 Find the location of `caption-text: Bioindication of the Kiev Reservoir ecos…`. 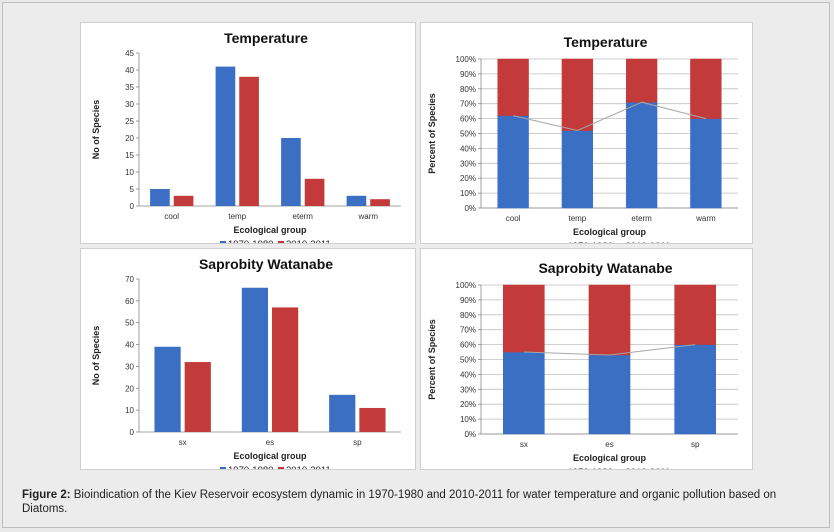

caption-text: Bioindication of the Kiev Reservoir ecos… is located at coordinates (399, 502).